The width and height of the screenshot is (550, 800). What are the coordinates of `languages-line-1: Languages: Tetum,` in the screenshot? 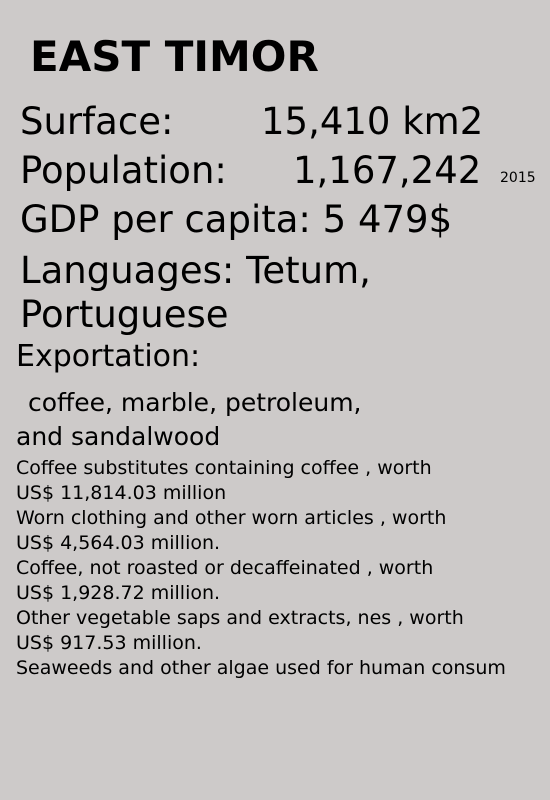 It's located at (195, 270).